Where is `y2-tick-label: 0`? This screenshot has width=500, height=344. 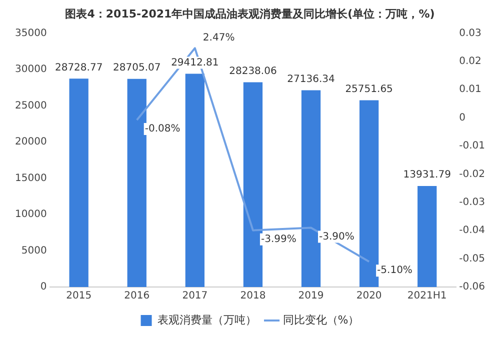 y2-tick-label: 0 is located at coordinates (462, 118).